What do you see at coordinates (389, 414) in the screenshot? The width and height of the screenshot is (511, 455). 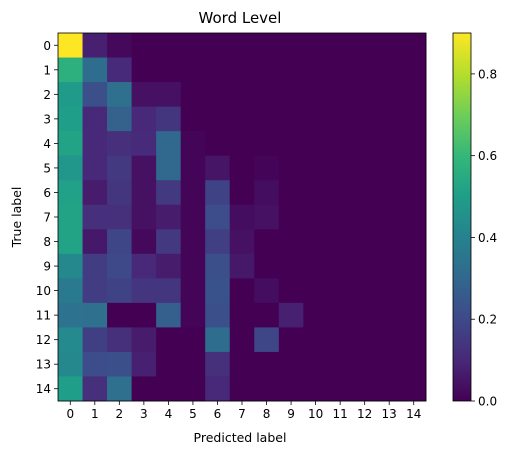 I see `x-tick-label: 13` at bounding box center [389, 414].